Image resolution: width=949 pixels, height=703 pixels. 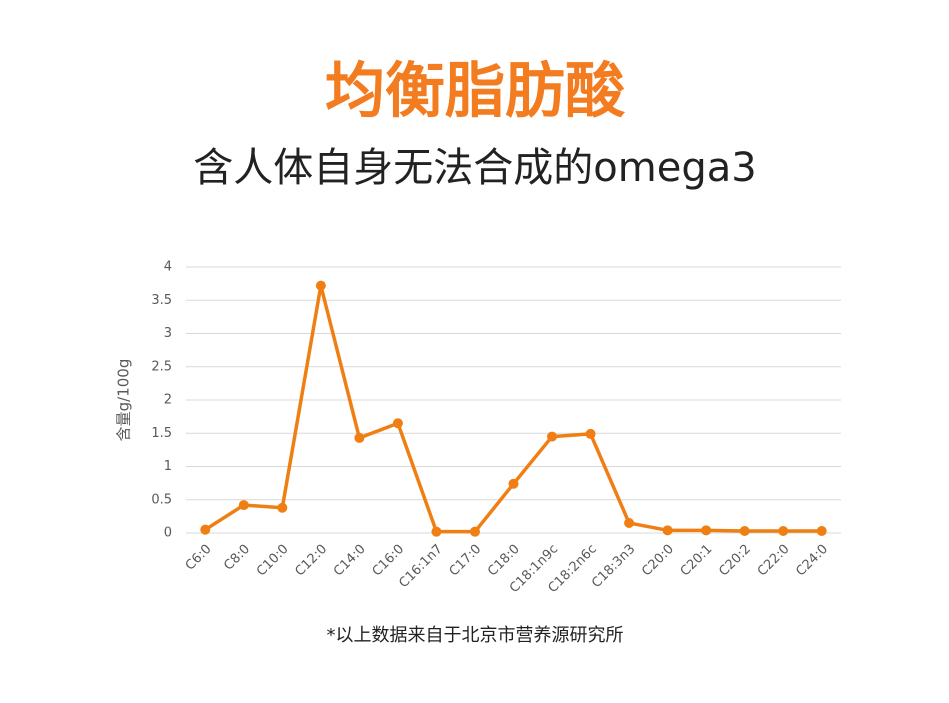 What do you see at coordinates (389, 561) in the screenshot?
I see `x-tick-label: C16:0` at bounding box center [389, 561].